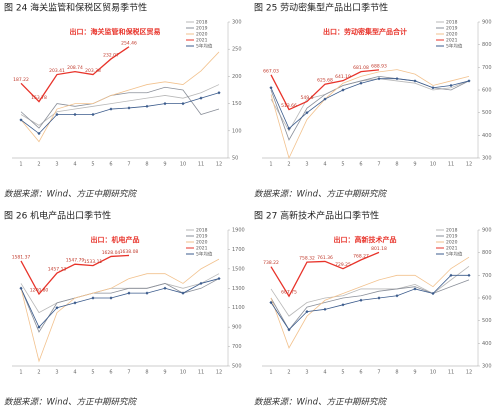 The width and height of the screenshot is (500, 411). Describe the element at coordinates (183, 165) in the screenshot. I see `x-tick-label: 10` at that location.